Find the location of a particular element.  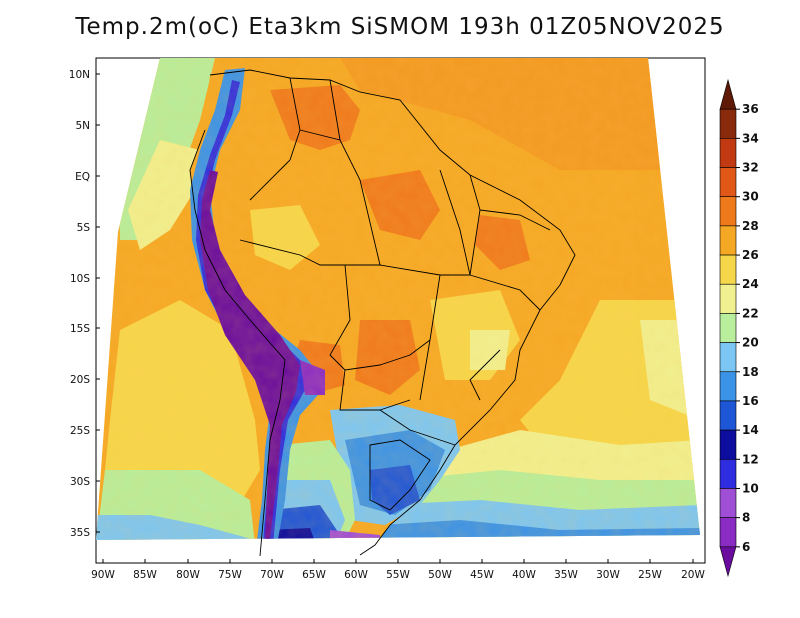

lat-label: 10N is located at coordinates (79, 75).